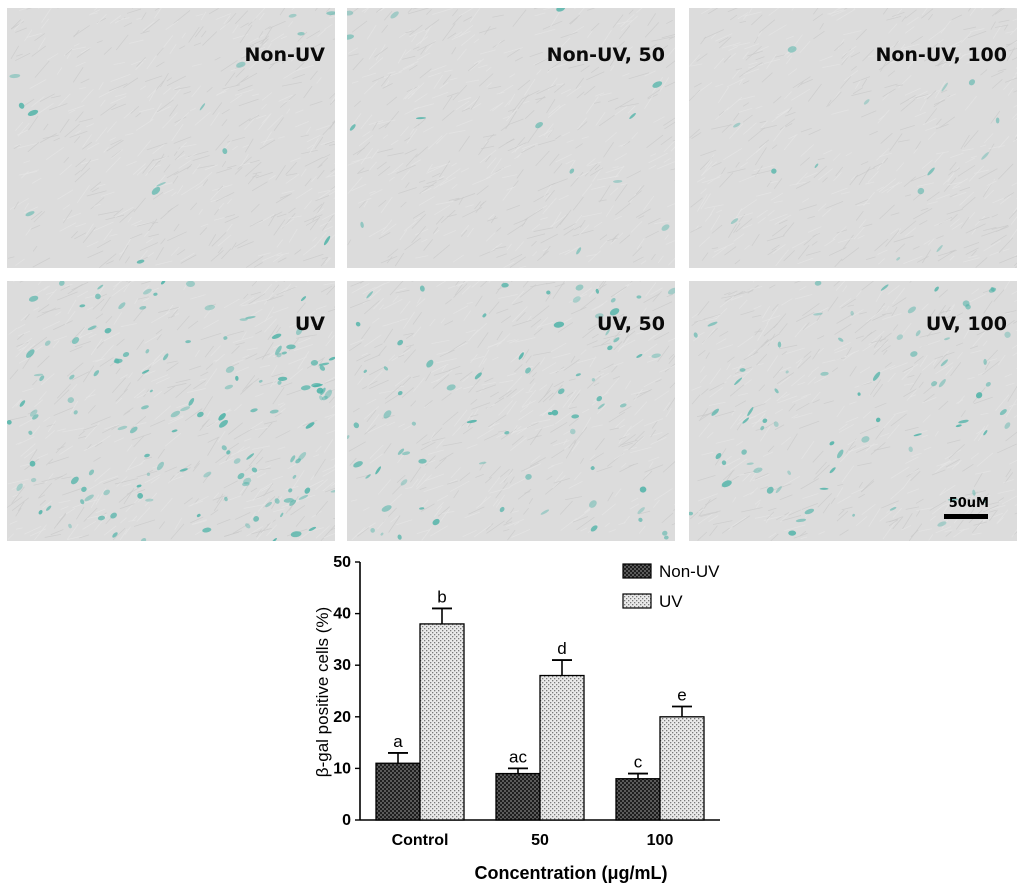 This screenshot has width=1024, height=892. I want to click on micrograph-uv-50: UV, 50, so click(511, 411).